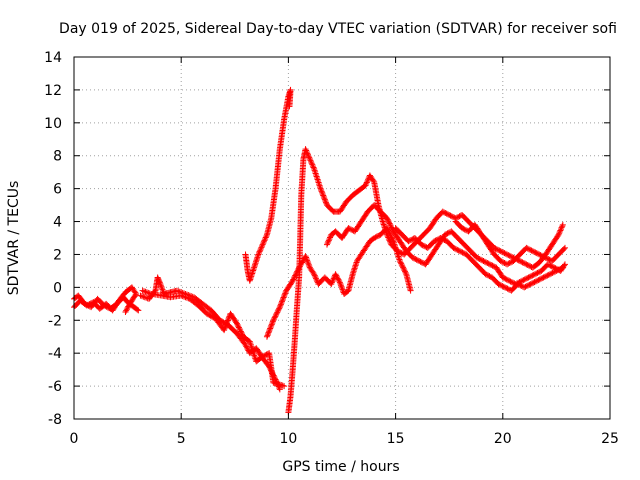  Describe the element at coordinates (181, 439) in the screenshot. I see `x-tick-label: 5` at that location.